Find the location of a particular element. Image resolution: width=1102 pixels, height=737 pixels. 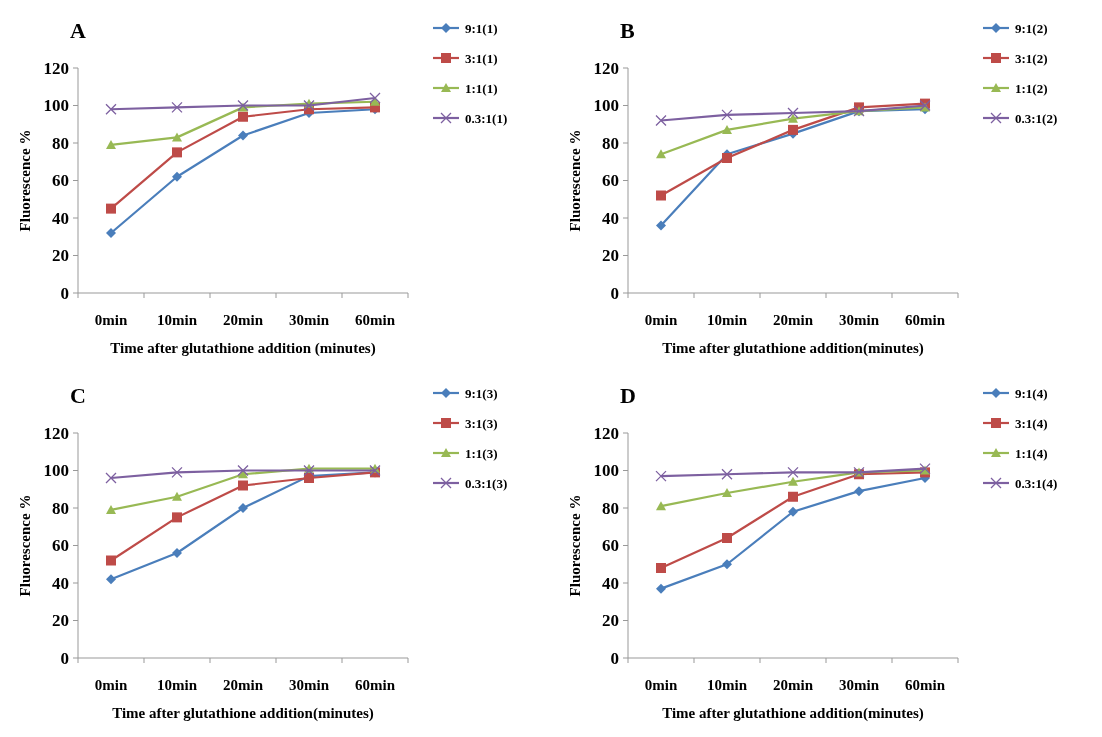

legend-label: 1:1(2) is located at coordinates (1031, 88).